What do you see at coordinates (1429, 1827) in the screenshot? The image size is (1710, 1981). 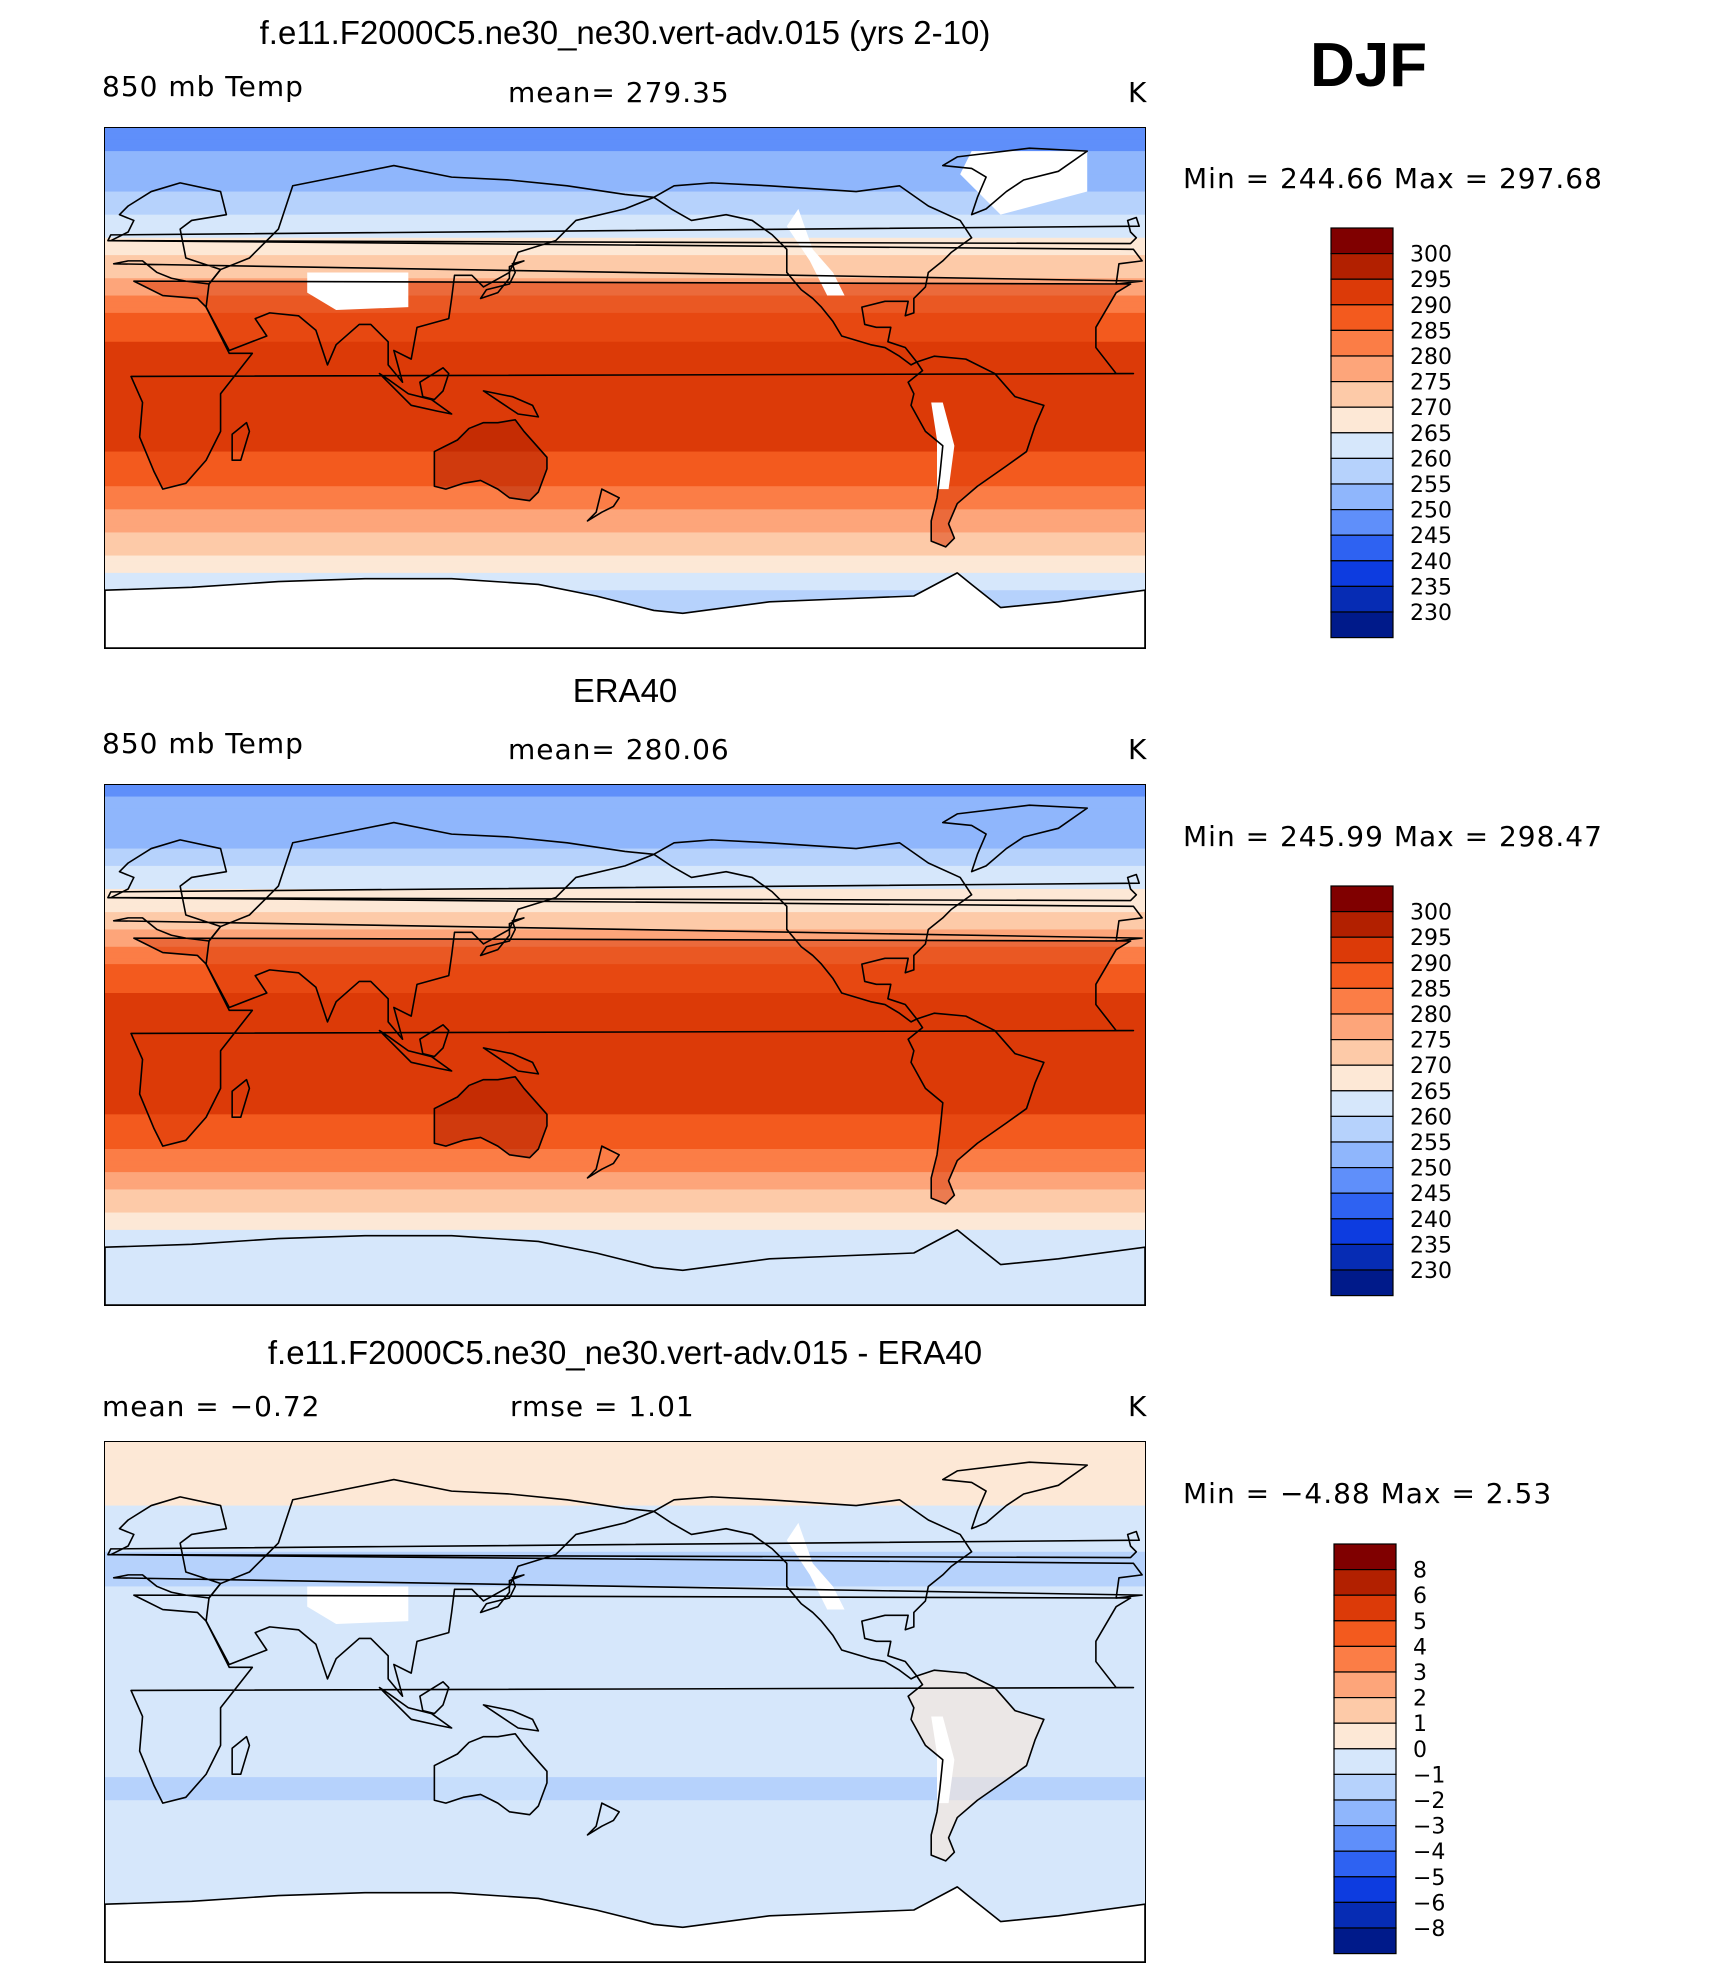 I see `colorbar-tick-label: −3` at bounding box center [1429, 1827].